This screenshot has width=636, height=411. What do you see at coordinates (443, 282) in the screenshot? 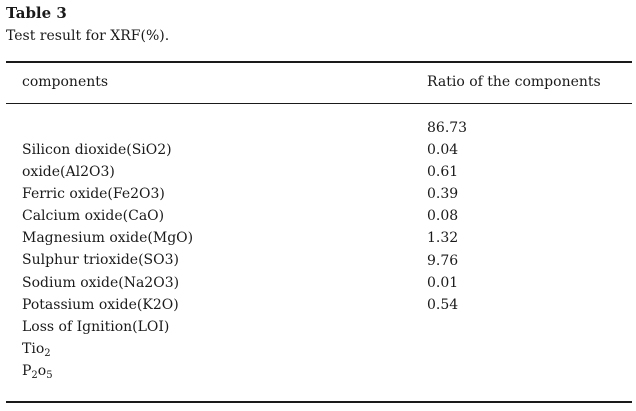
I see `ratio-value: 0.01` at bounding box center [443, 282].